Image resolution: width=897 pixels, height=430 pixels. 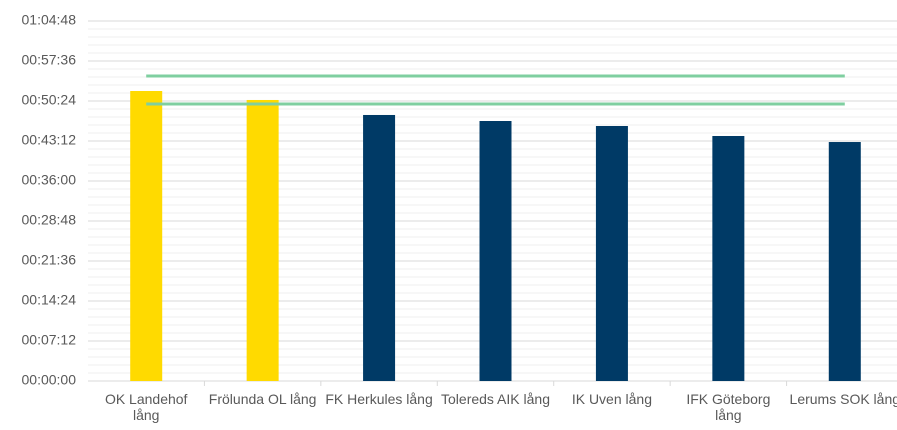 What do you see at coordinates (49, 60) in the screenshot?
I see `y-tick-label: 00:57:36` at bounding box center [49, 60].